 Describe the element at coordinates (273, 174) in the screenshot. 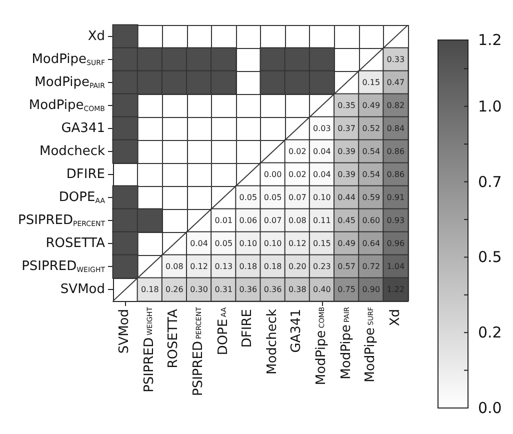

I see `data-label: 0.00` at that location.